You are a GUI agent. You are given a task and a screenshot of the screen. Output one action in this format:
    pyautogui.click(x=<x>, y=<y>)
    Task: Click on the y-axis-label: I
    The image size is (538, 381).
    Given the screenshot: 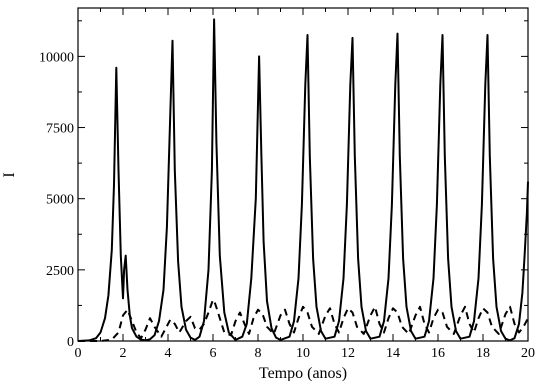 What is the action you would take?
    pyautogui.click(x=9, y=174)
    